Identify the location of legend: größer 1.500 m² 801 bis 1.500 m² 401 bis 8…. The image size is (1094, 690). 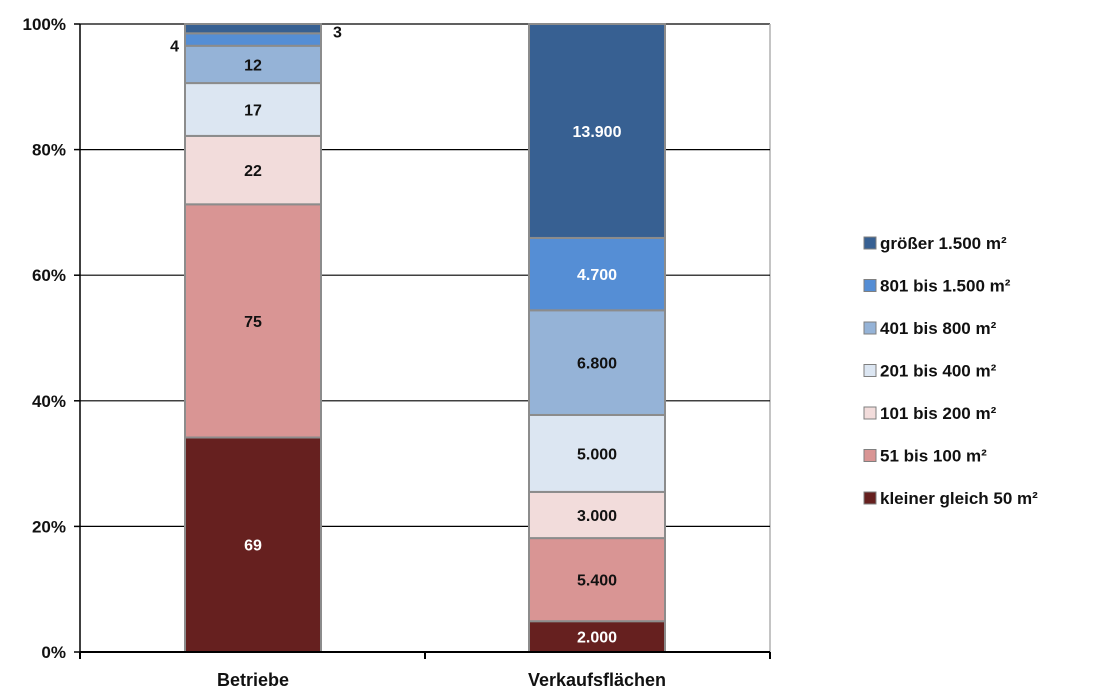
(951, 371).